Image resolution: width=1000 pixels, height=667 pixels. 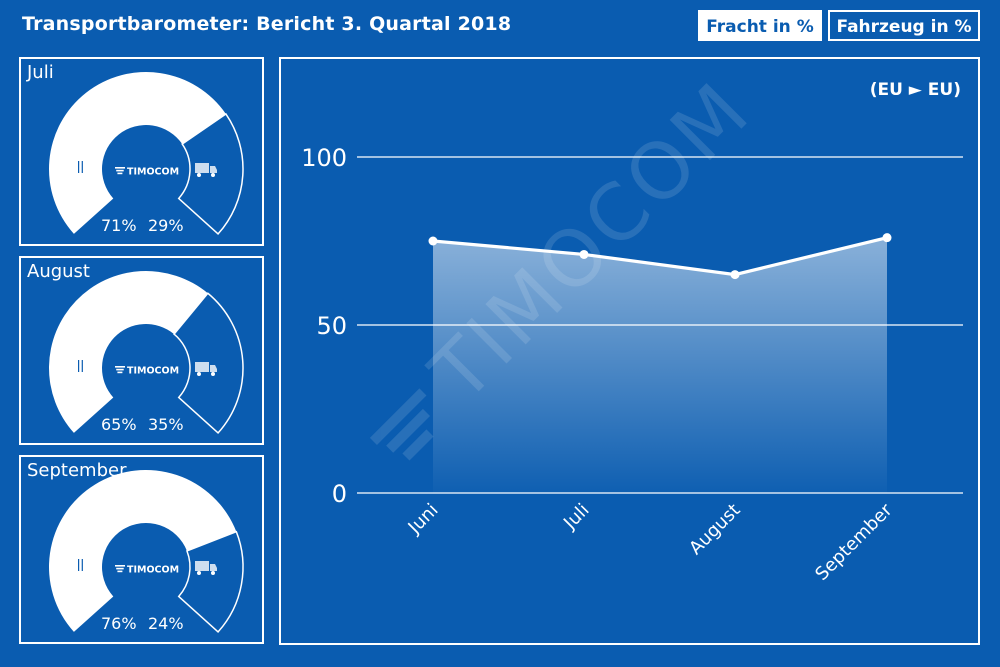 I want to click on region-label: (EU ► EU), so click(x=915, y=90).